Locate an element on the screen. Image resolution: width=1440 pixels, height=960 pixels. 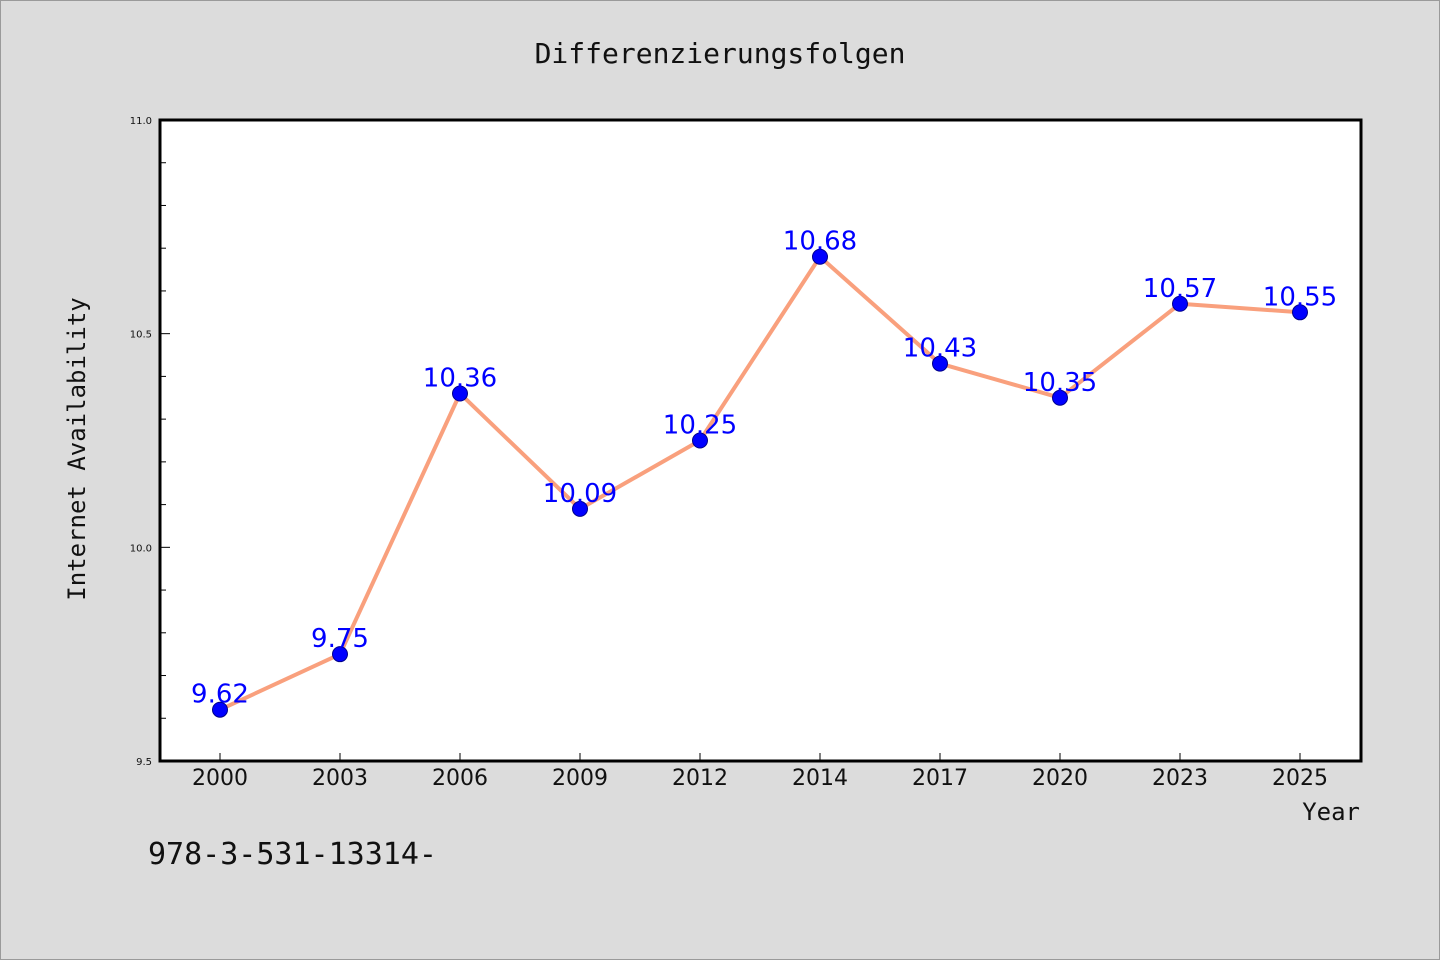
data-label: 10.25 is located at coordinates (700, 426).